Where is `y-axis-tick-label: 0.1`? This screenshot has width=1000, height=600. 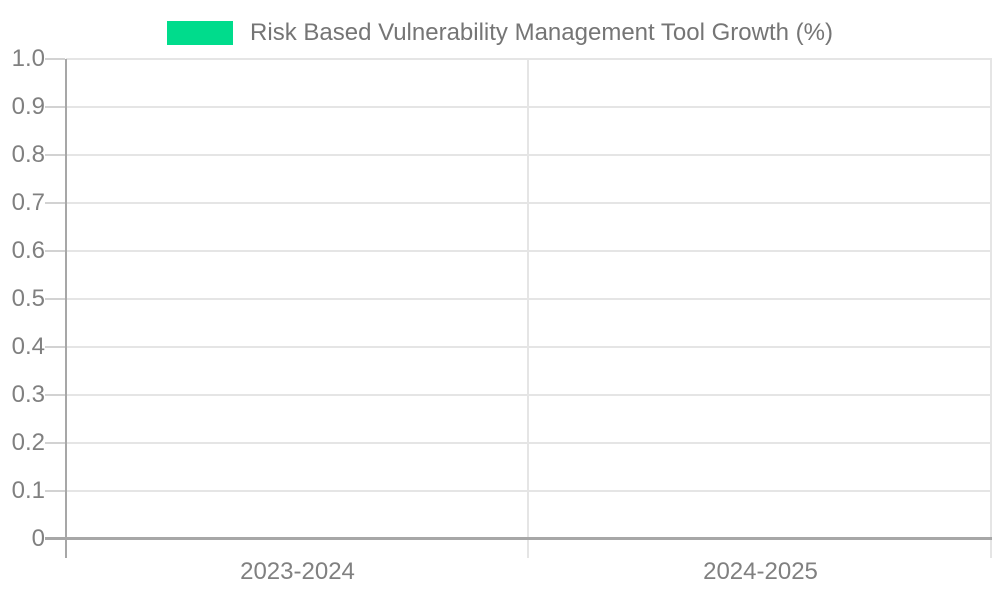 y-axis-tick-label: 0.1 is located at coordinates (28, 490).